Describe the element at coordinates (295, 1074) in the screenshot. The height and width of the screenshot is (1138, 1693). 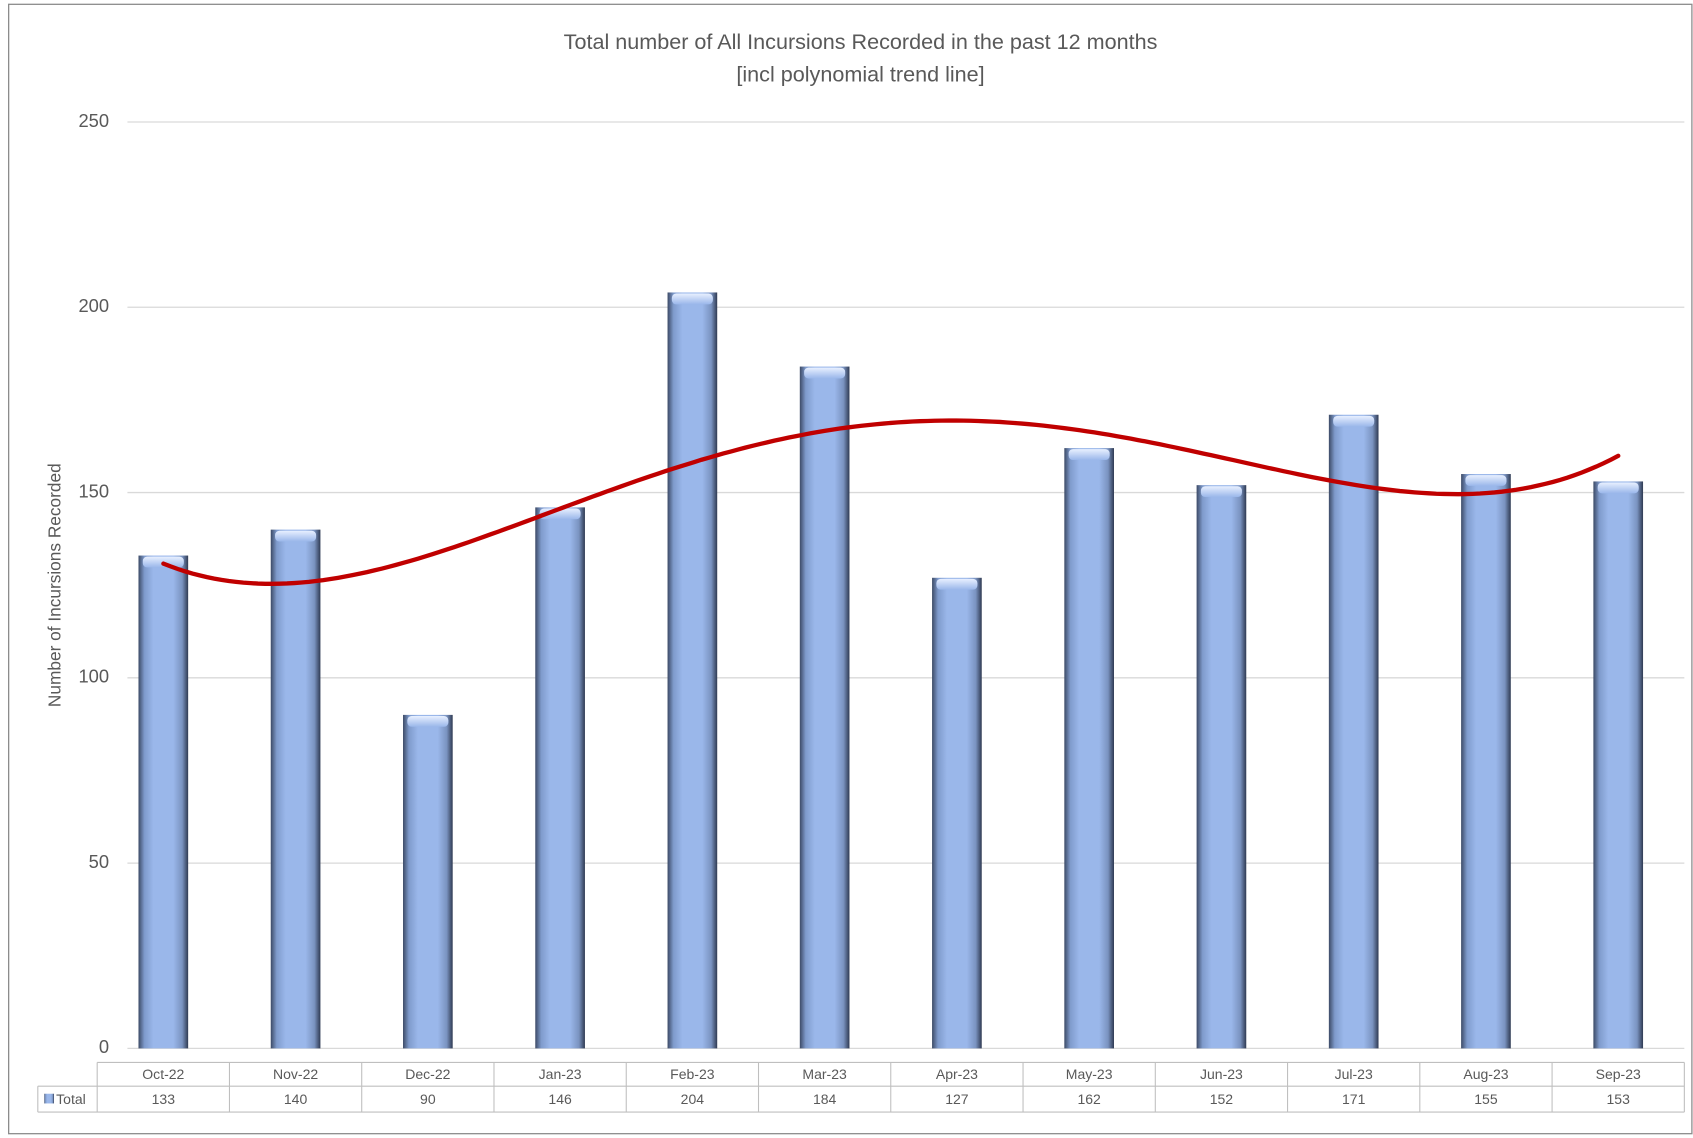
I see `x-tick-label: Nov-22` at that location.